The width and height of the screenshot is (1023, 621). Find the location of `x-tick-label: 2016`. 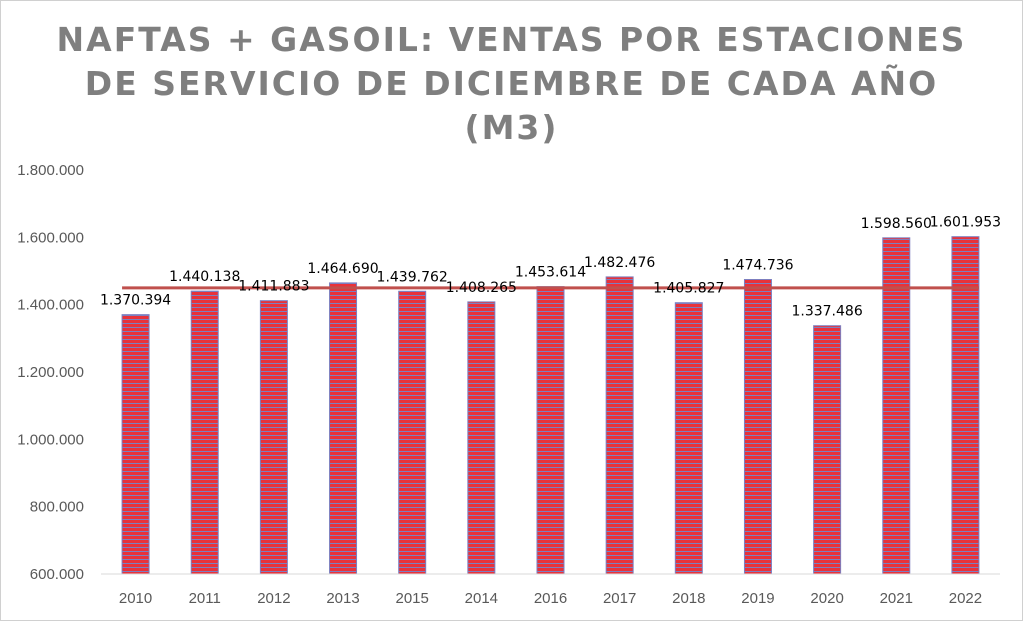

x-tick-label: 2016 is located at coordinates (550, 598).